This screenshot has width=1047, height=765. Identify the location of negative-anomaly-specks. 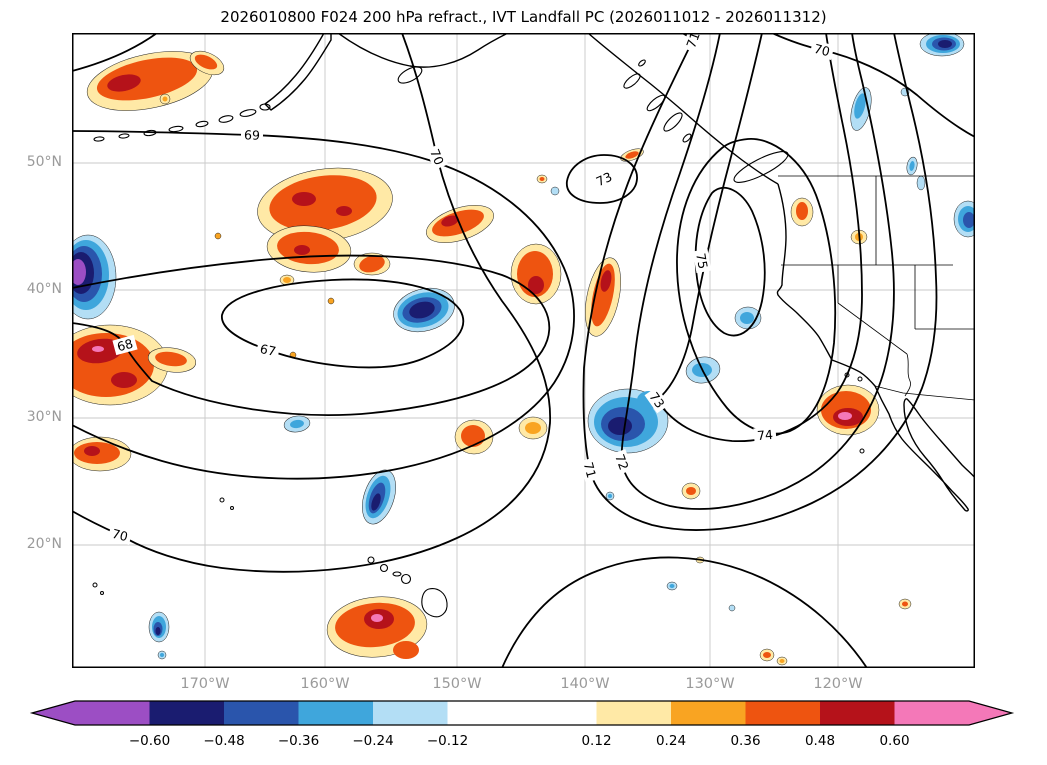
(643, 399).